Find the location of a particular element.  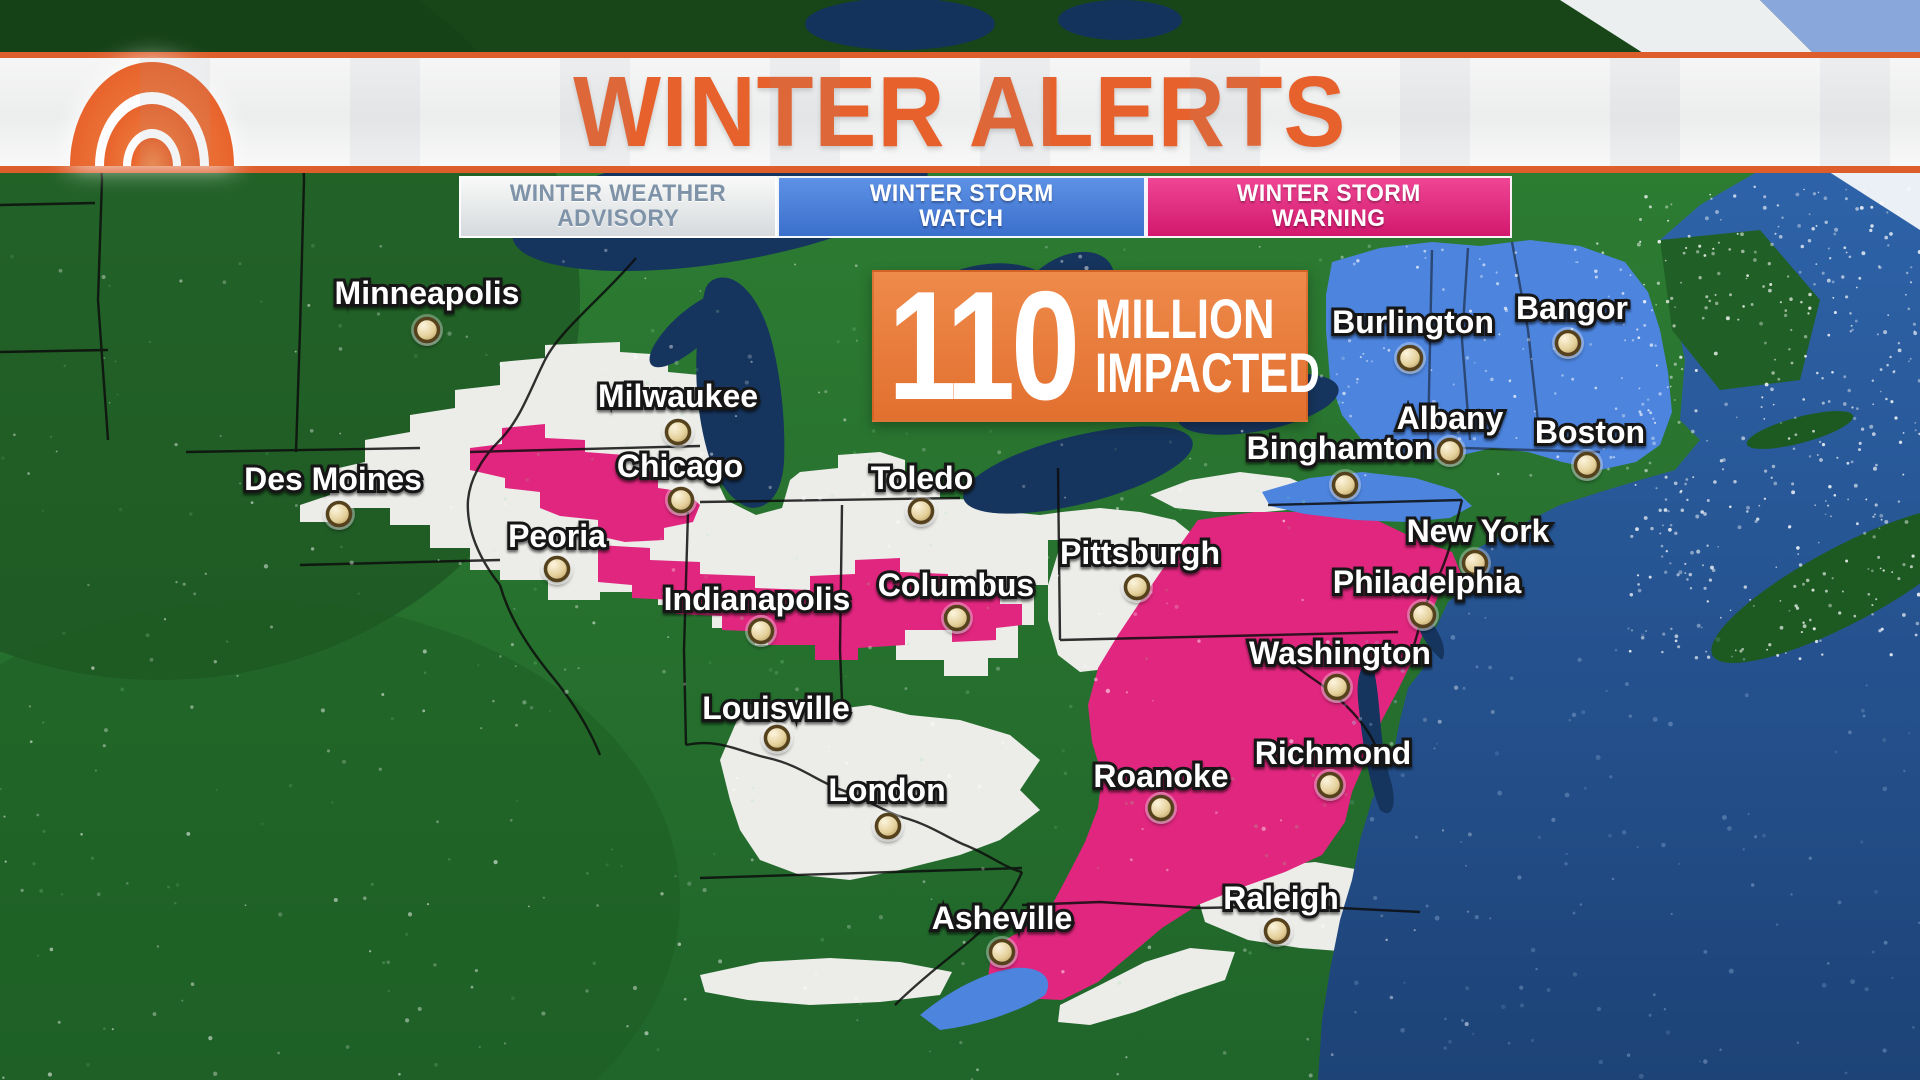

impact-word: IMPACTED is located at coordinates (1207, 372).